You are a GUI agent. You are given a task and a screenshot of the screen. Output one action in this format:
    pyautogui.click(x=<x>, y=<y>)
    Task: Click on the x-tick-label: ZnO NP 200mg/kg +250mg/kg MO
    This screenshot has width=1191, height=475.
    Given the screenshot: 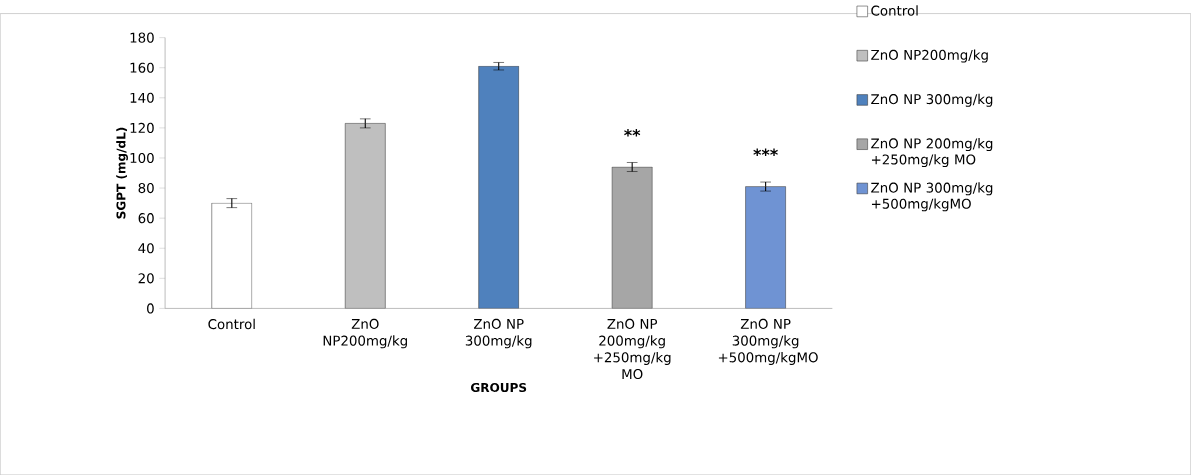 What is the action you would take?
    pyautogui.click(x=632, y=349)
    